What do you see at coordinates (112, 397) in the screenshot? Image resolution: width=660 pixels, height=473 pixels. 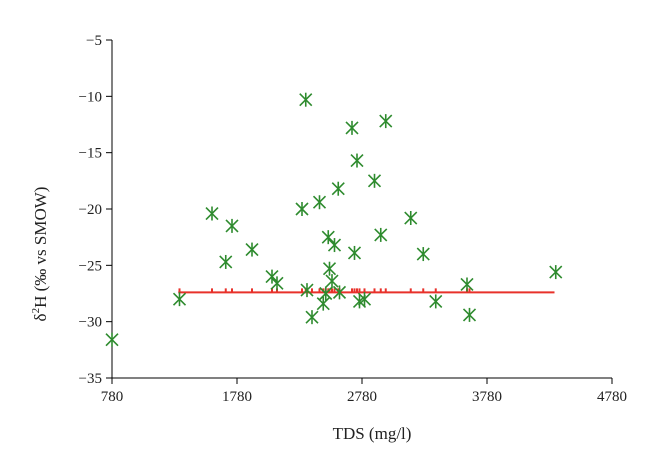 I see `x-tick-label: 780` at bounding box center [112, 397].